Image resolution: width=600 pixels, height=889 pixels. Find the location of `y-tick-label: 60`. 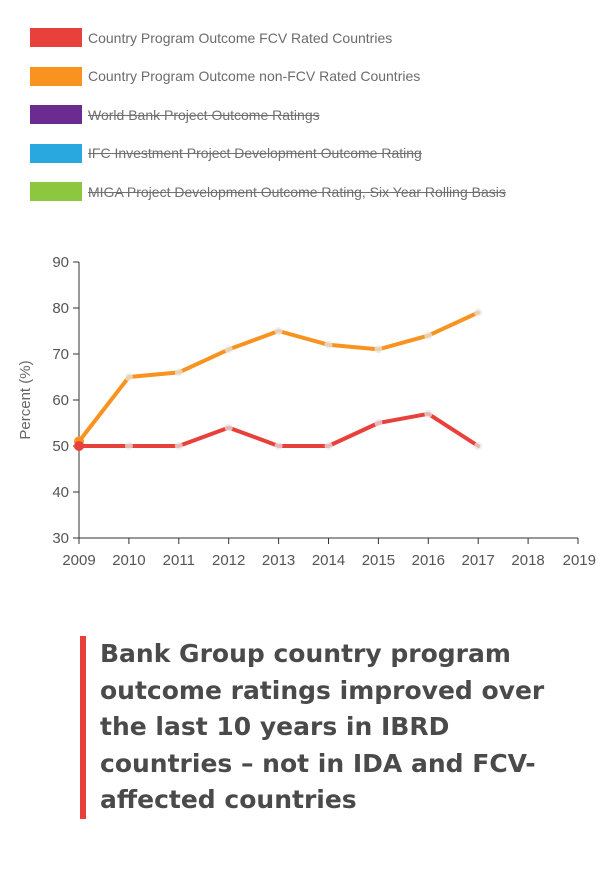

y-tick-label: 60 is located at coordinates (60, 400).